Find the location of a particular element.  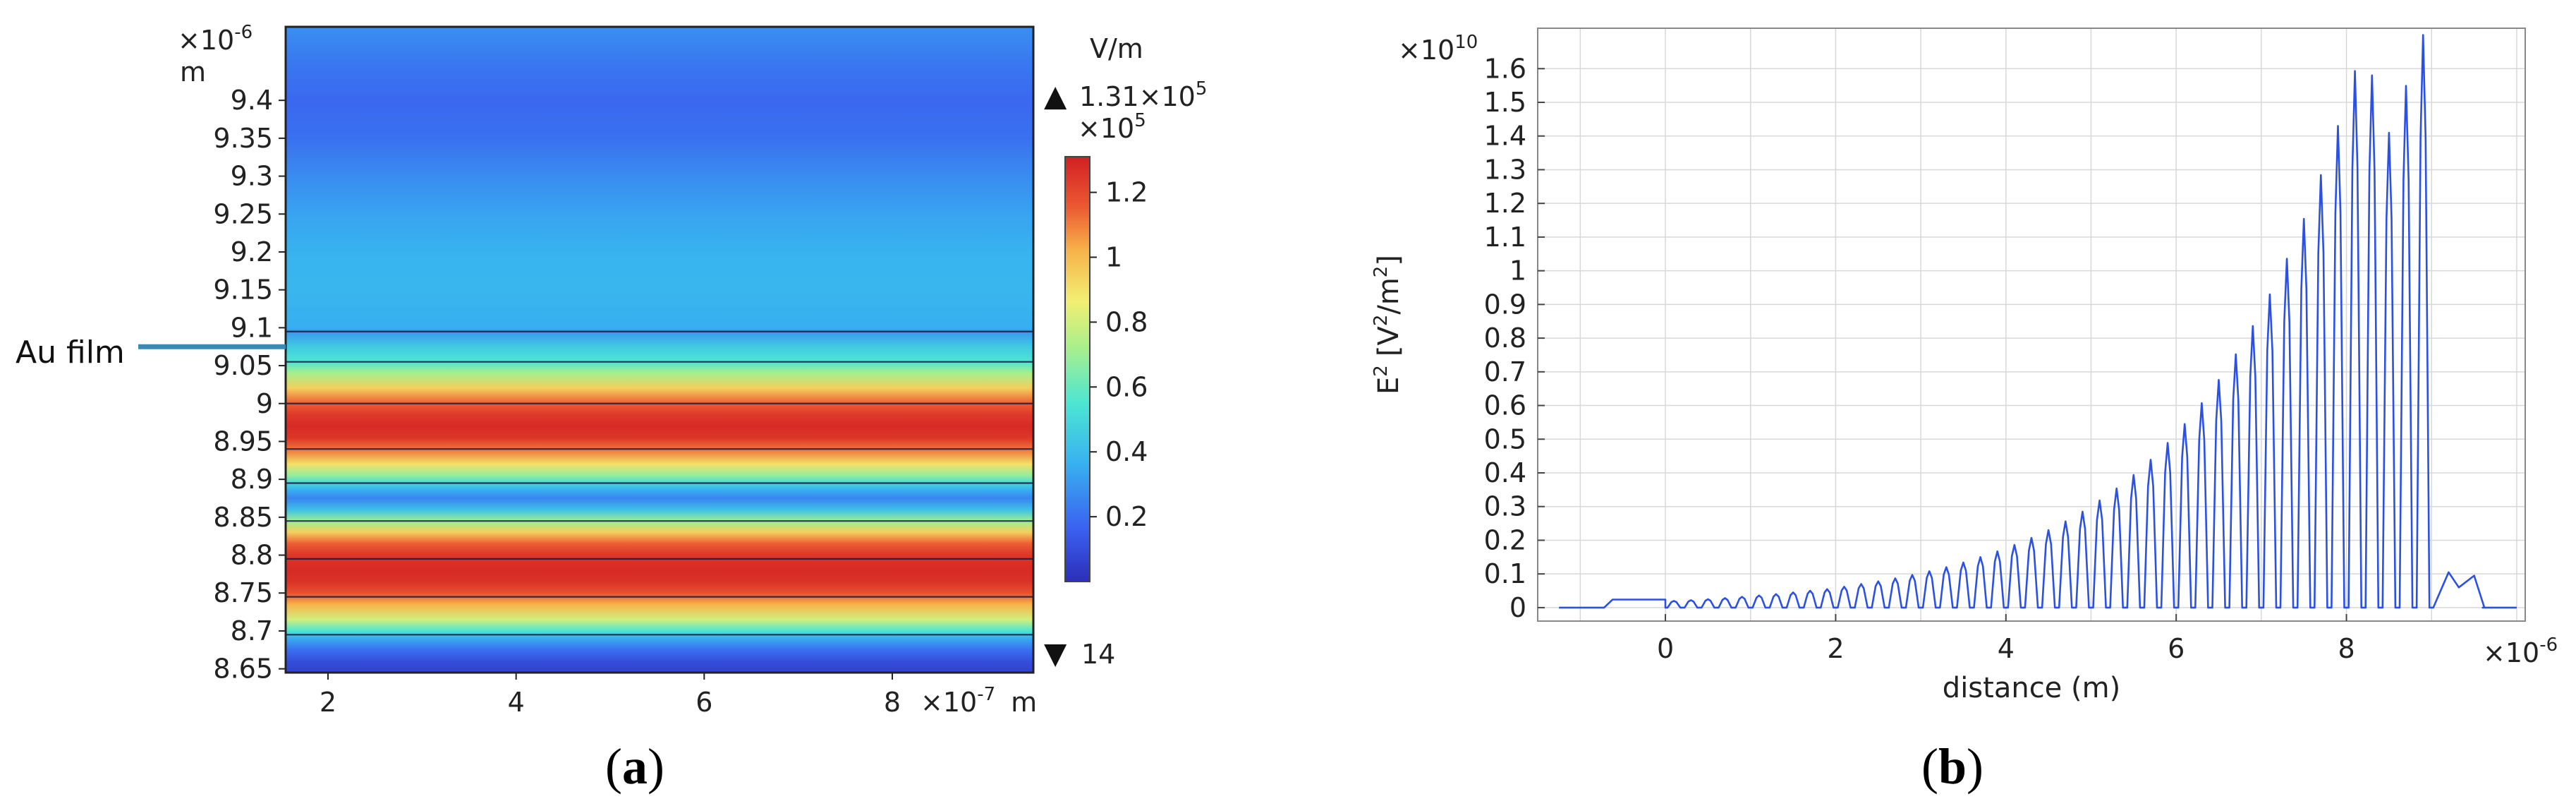

panel-label-a: (a) is located at coordinates (634, 766).